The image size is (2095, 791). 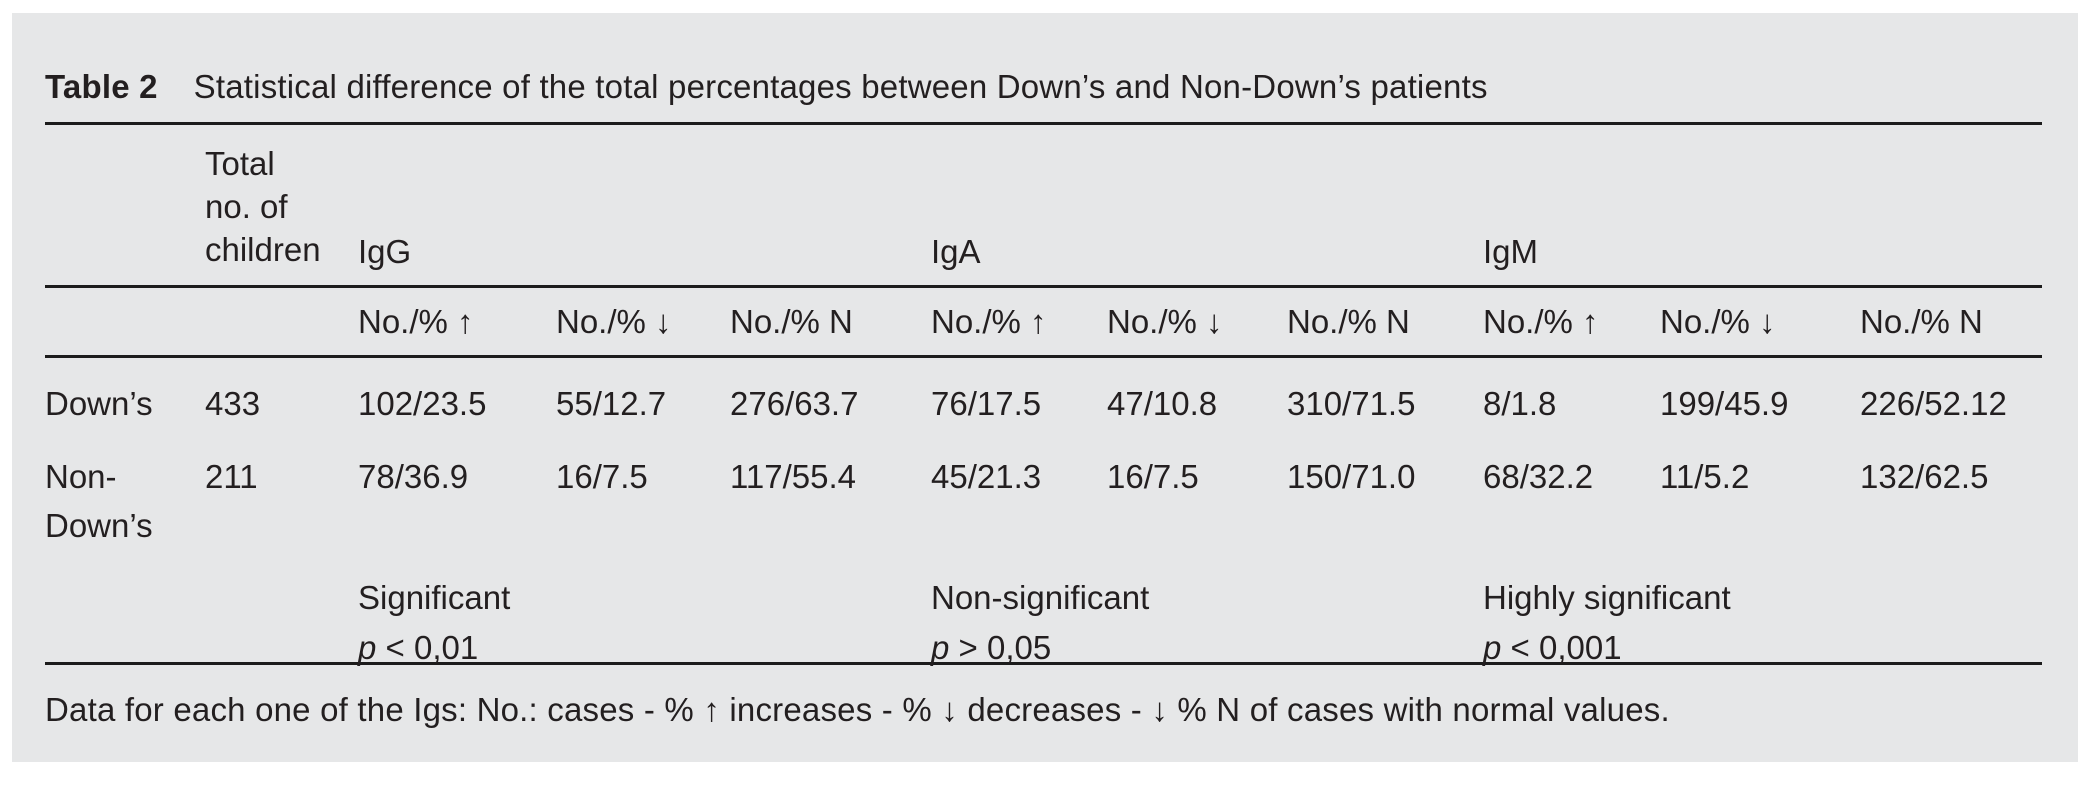 What do you see at coordinates (793, 476) in the screenshot?
I see `cell-nondowns-igg-normal: 117/55.4` at bounding box center [793, 476].